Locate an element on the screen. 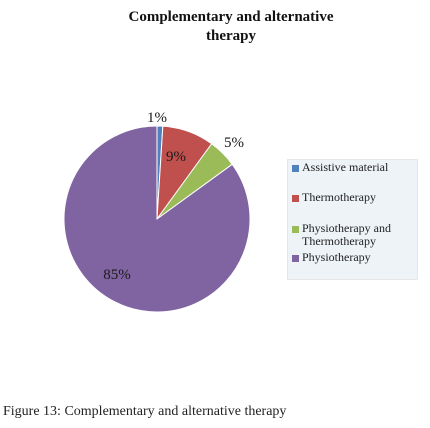 This screenshot has width=430, height=428. legend-item-physiotherapy-and-thermotherapy: Physiotherapy and Thermotherapy is located at coordinates (353, 235).